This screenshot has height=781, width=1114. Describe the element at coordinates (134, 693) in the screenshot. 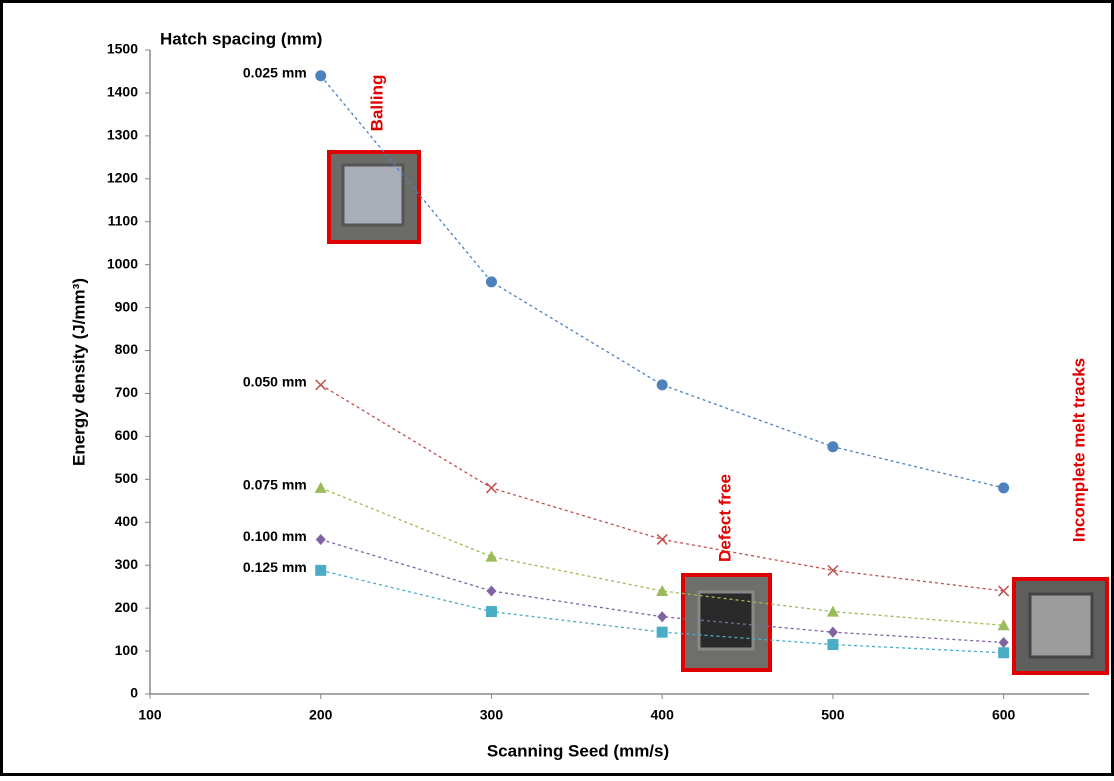

I see `y-tick-label: 0` at that location.